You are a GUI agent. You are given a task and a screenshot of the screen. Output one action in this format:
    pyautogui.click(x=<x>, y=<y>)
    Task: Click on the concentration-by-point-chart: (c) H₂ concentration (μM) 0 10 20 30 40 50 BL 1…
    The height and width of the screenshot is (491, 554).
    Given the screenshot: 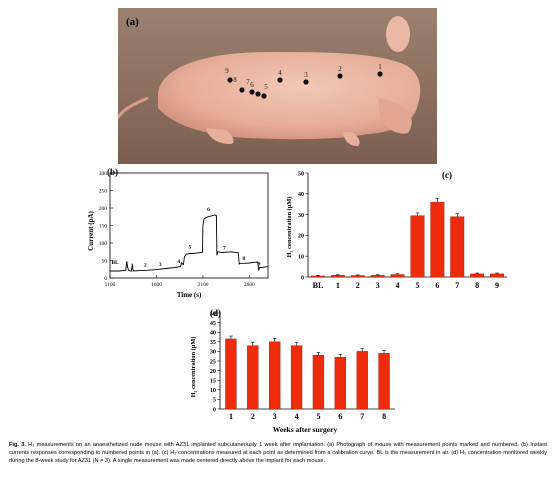 What is the action you would take?
    pyautogui.click(x=396, y=230)
    